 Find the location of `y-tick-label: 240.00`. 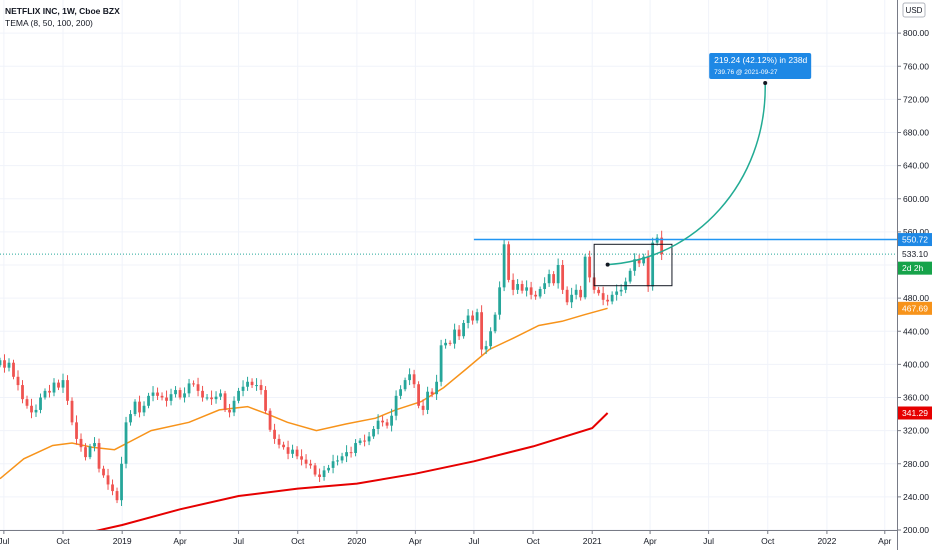

y-tick-label: 240.00 is located at coordinates (916, 497).